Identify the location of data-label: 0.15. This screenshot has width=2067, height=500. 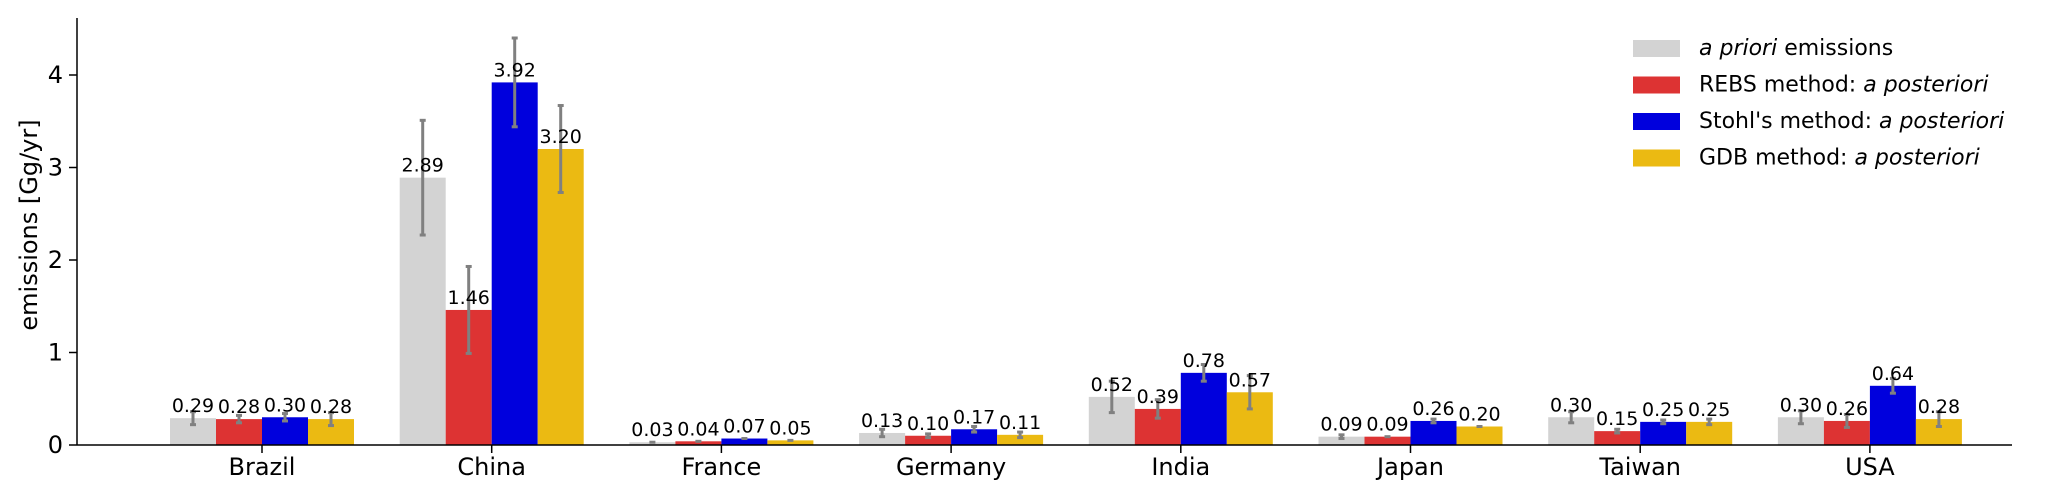
(1617, 419).